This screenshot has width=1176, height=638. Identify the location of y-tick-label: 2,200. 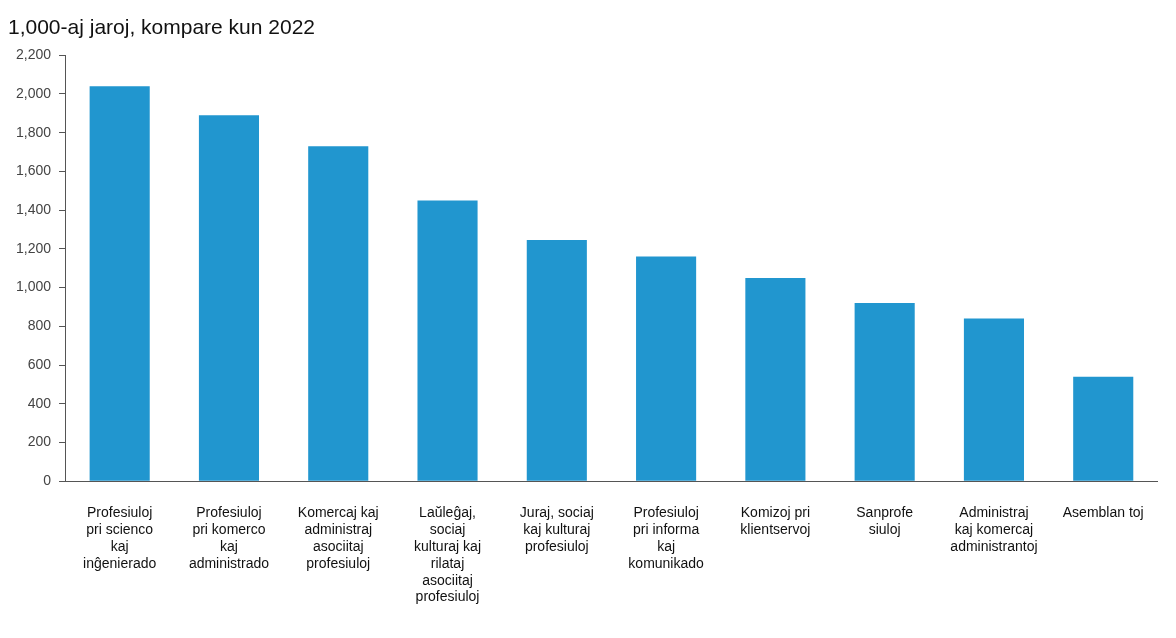
(33, 54).